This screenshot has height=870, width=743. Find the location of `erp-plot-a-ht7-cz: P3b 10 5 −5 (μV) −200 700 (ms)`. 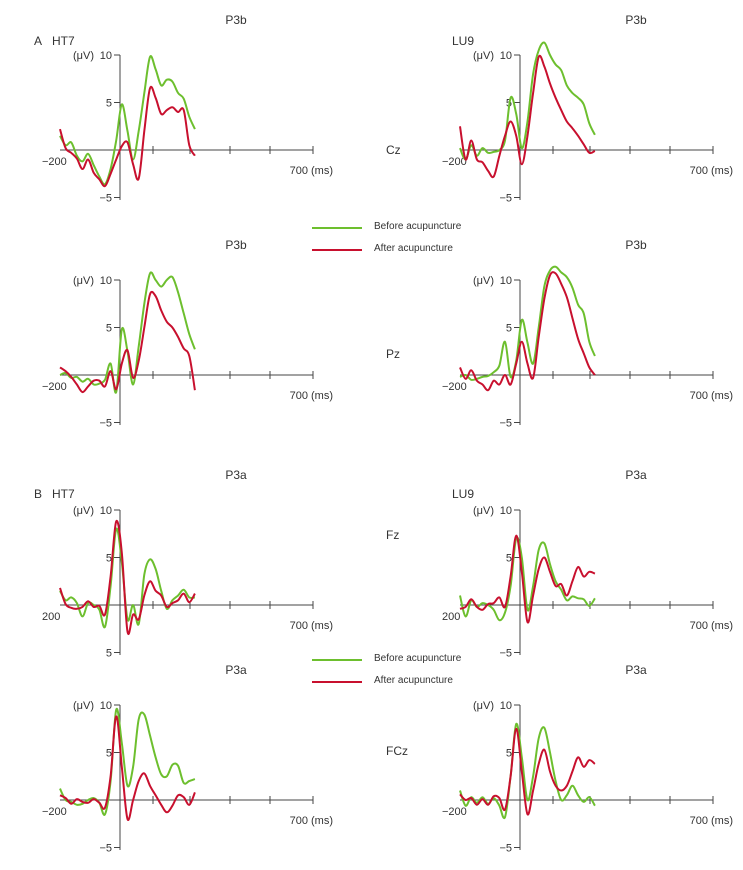

erp-plot-a-ht7-cz: P3b 10 5 −5 (μV) −200 700 (ms) is located at coordinates (187, 109).